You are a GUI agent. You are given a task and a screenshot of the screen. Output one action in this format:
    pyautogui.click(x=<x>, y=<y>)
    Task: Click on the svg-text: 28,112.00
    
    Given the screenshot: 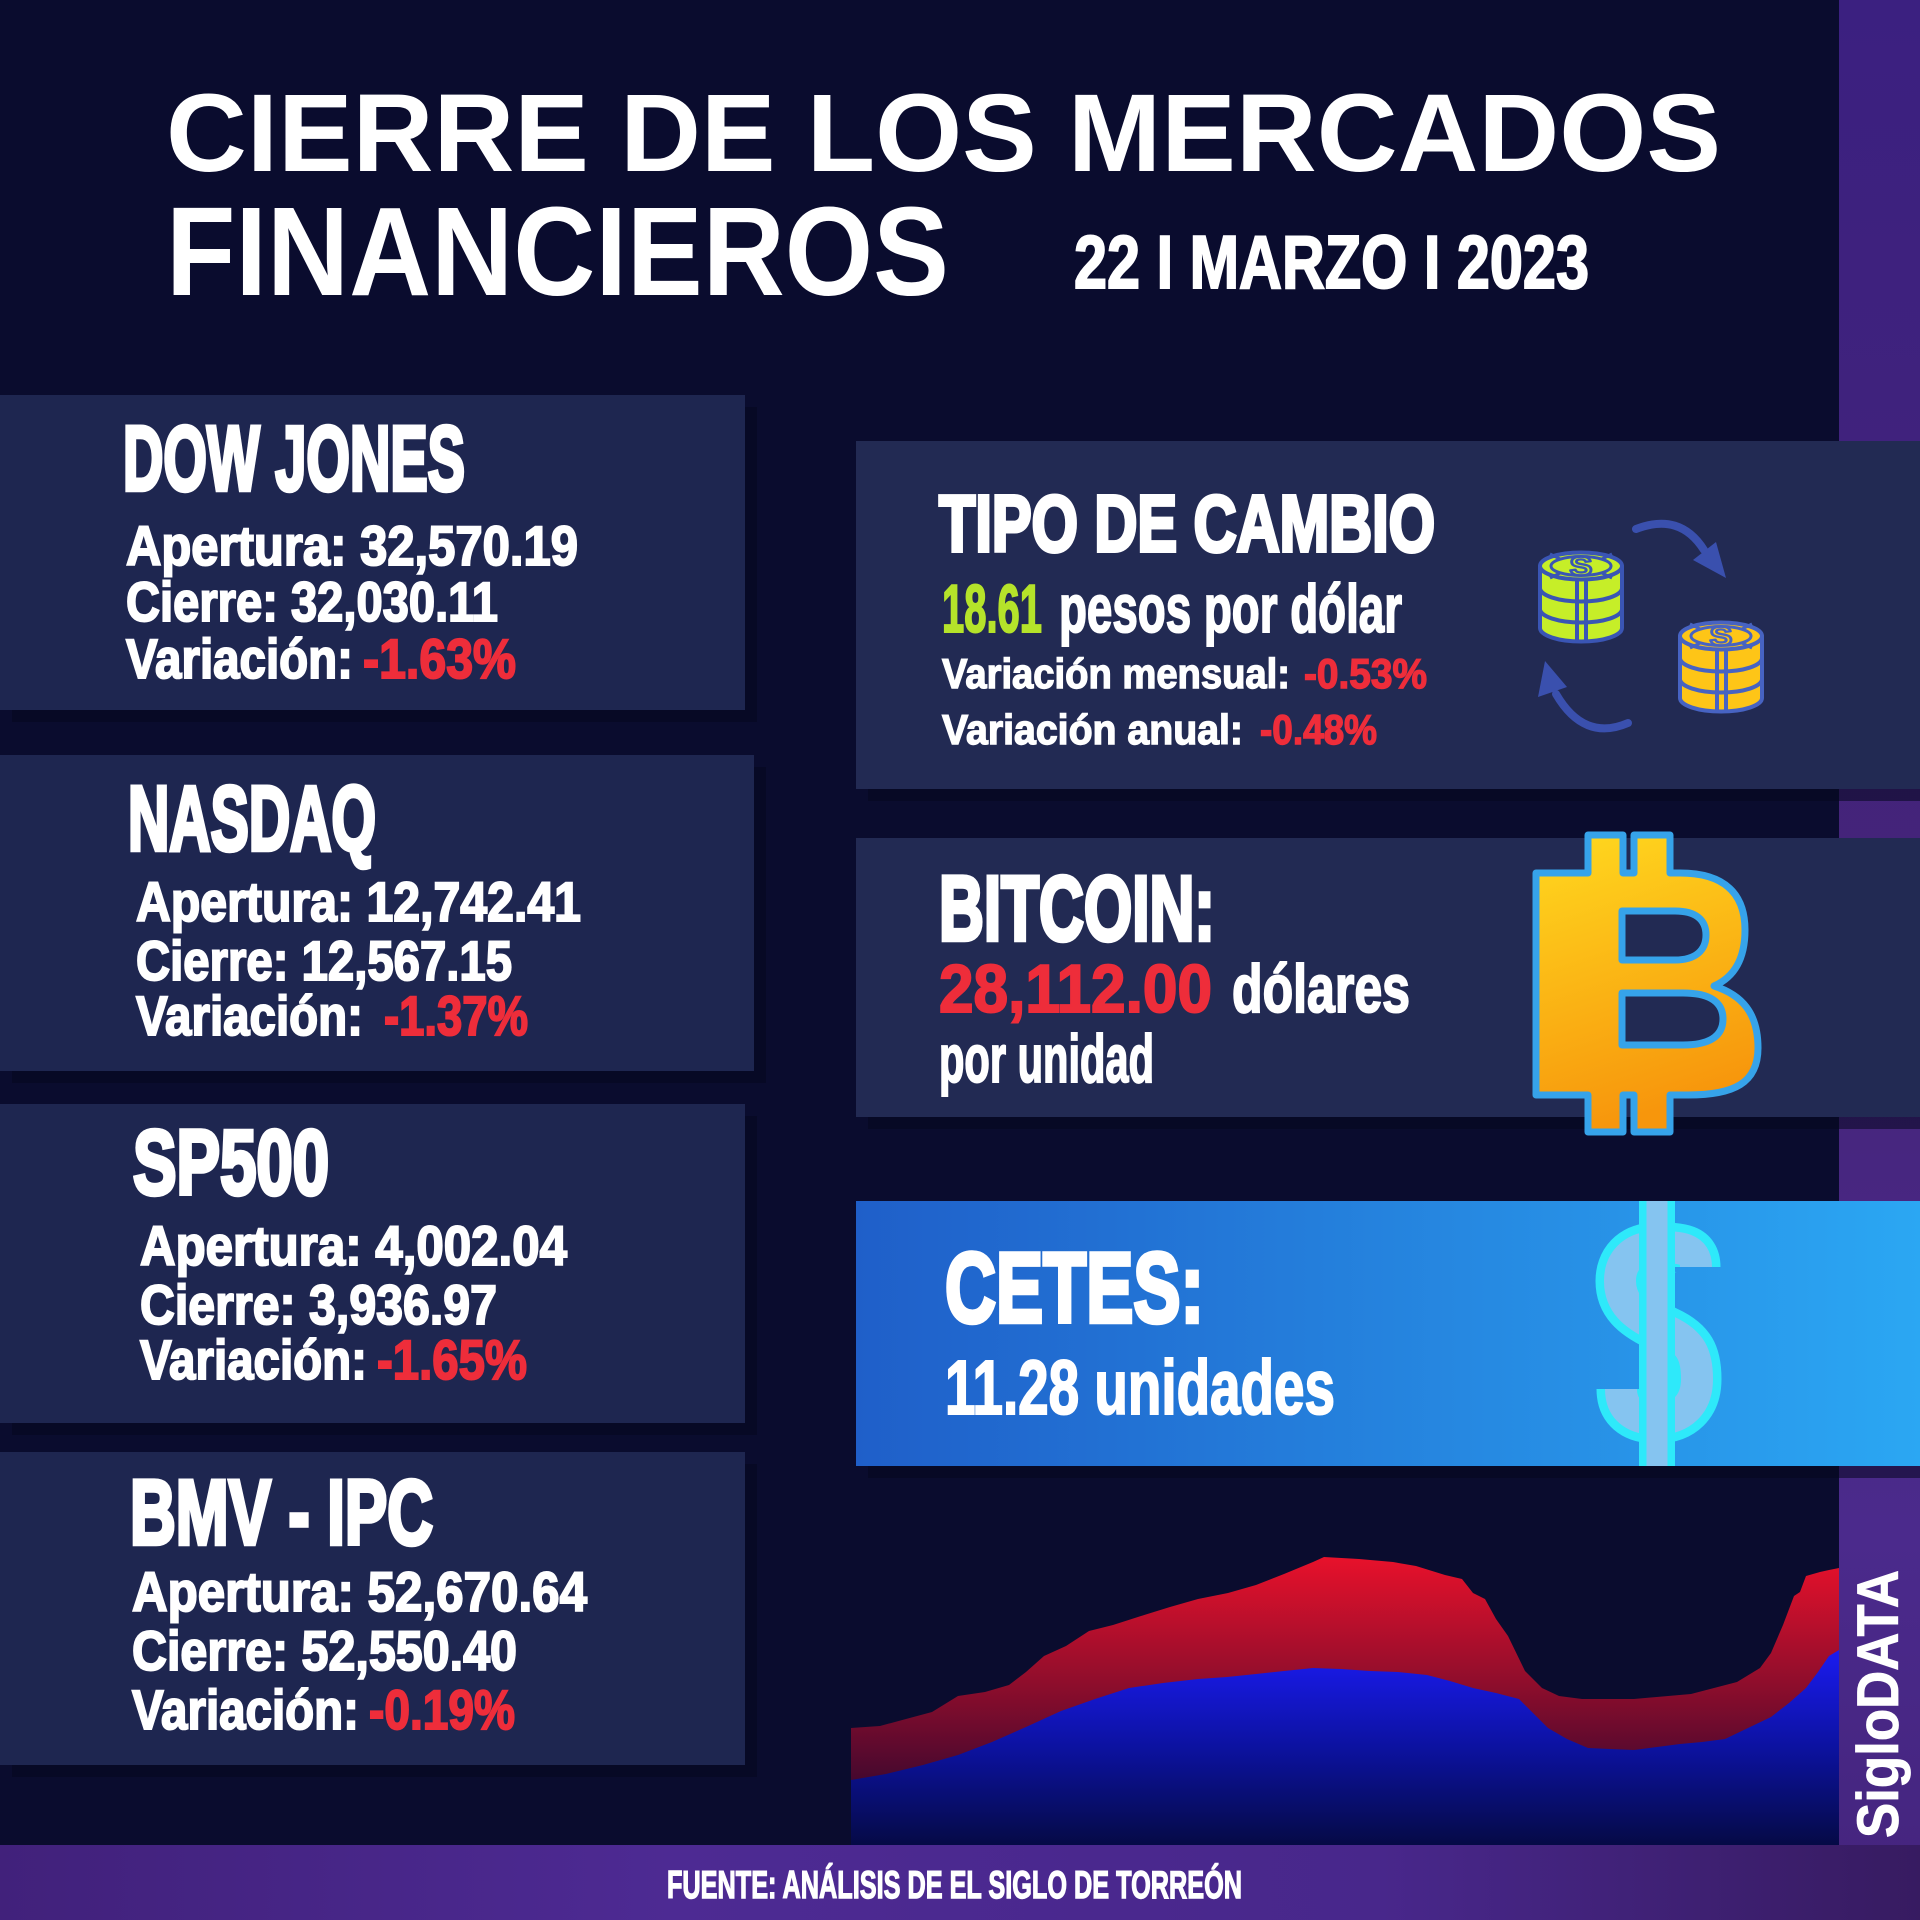 What is the action you would take?
    pyautogui.click(x=1075, y=989)
    